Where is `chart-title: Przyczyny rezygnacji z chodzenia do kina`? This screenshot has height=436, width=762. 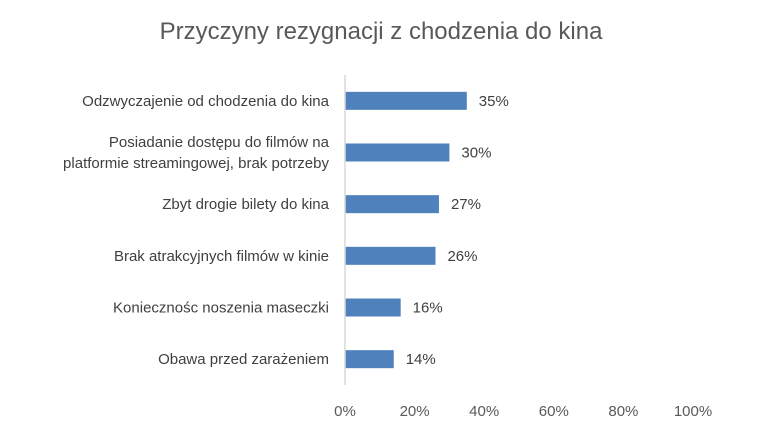
chart-title: Przyczyny rezygnacji z chodzenia do kina is located at coordinates (381, 31).